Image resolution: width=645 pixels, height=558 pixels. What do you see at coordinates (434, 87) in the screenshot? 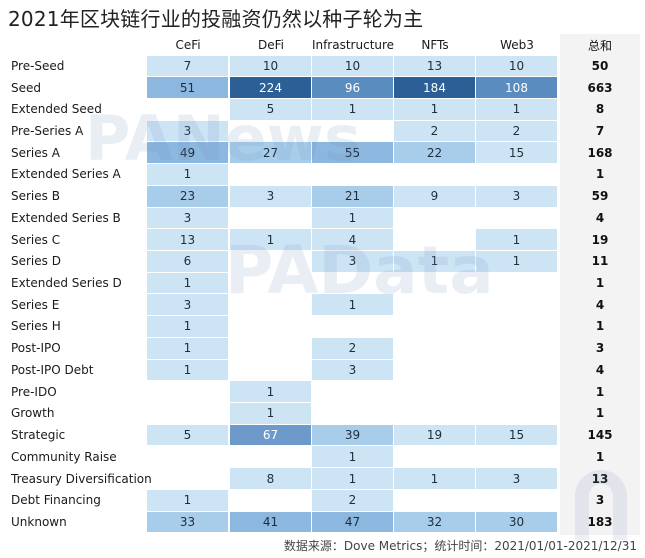
I see `heatmap-cell: 184` at bounding box center [434, 87].